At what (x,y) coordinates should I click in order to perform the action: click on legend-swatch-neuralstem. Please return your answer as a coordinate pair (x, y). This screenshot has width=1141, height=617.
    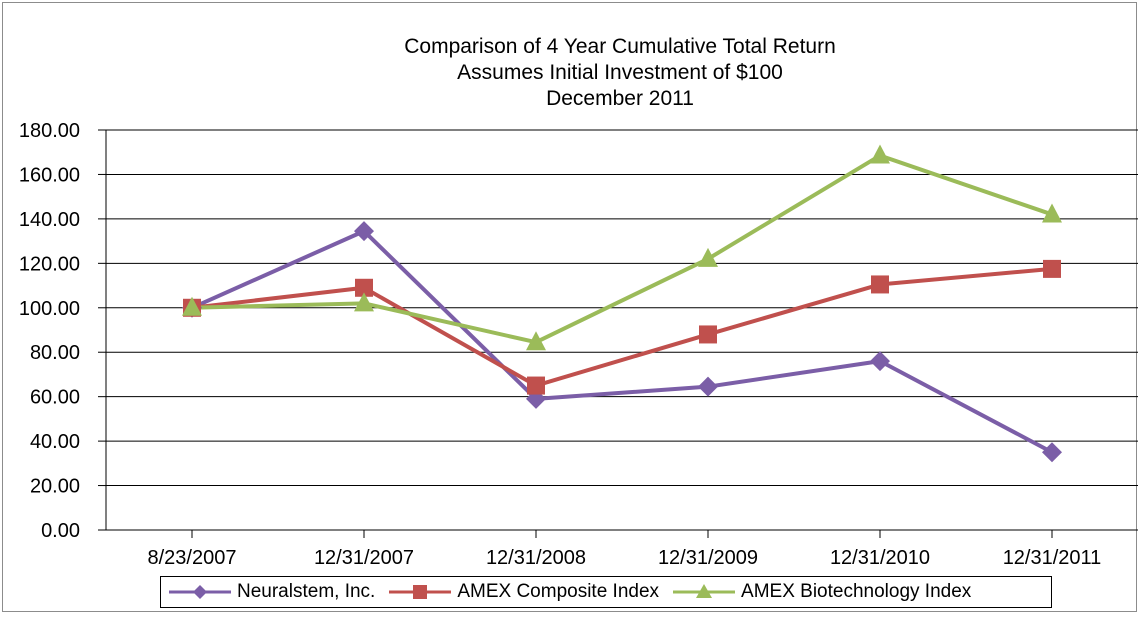
    Looking at the image, I should click on (200, 592).